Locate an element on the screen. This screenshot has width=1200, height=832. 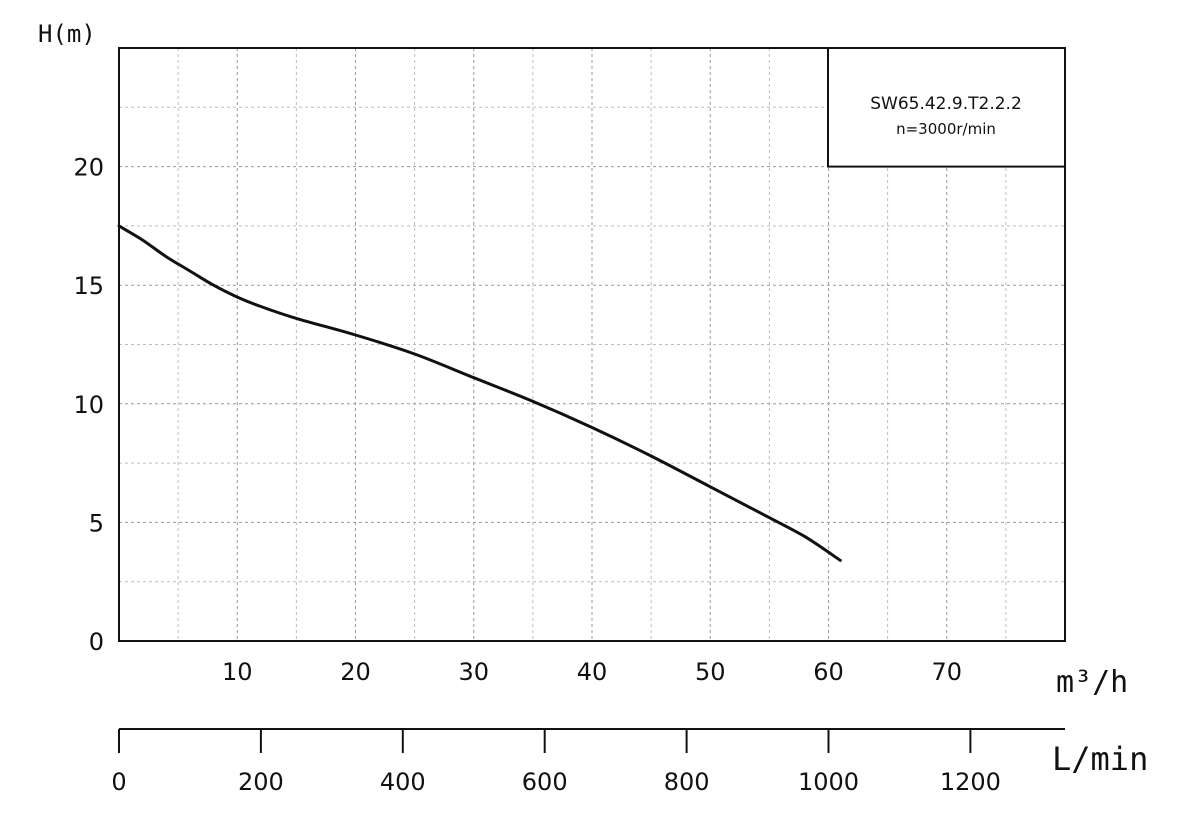
secondary-x-tick-label: 400 is located at coordinates (403, 782).